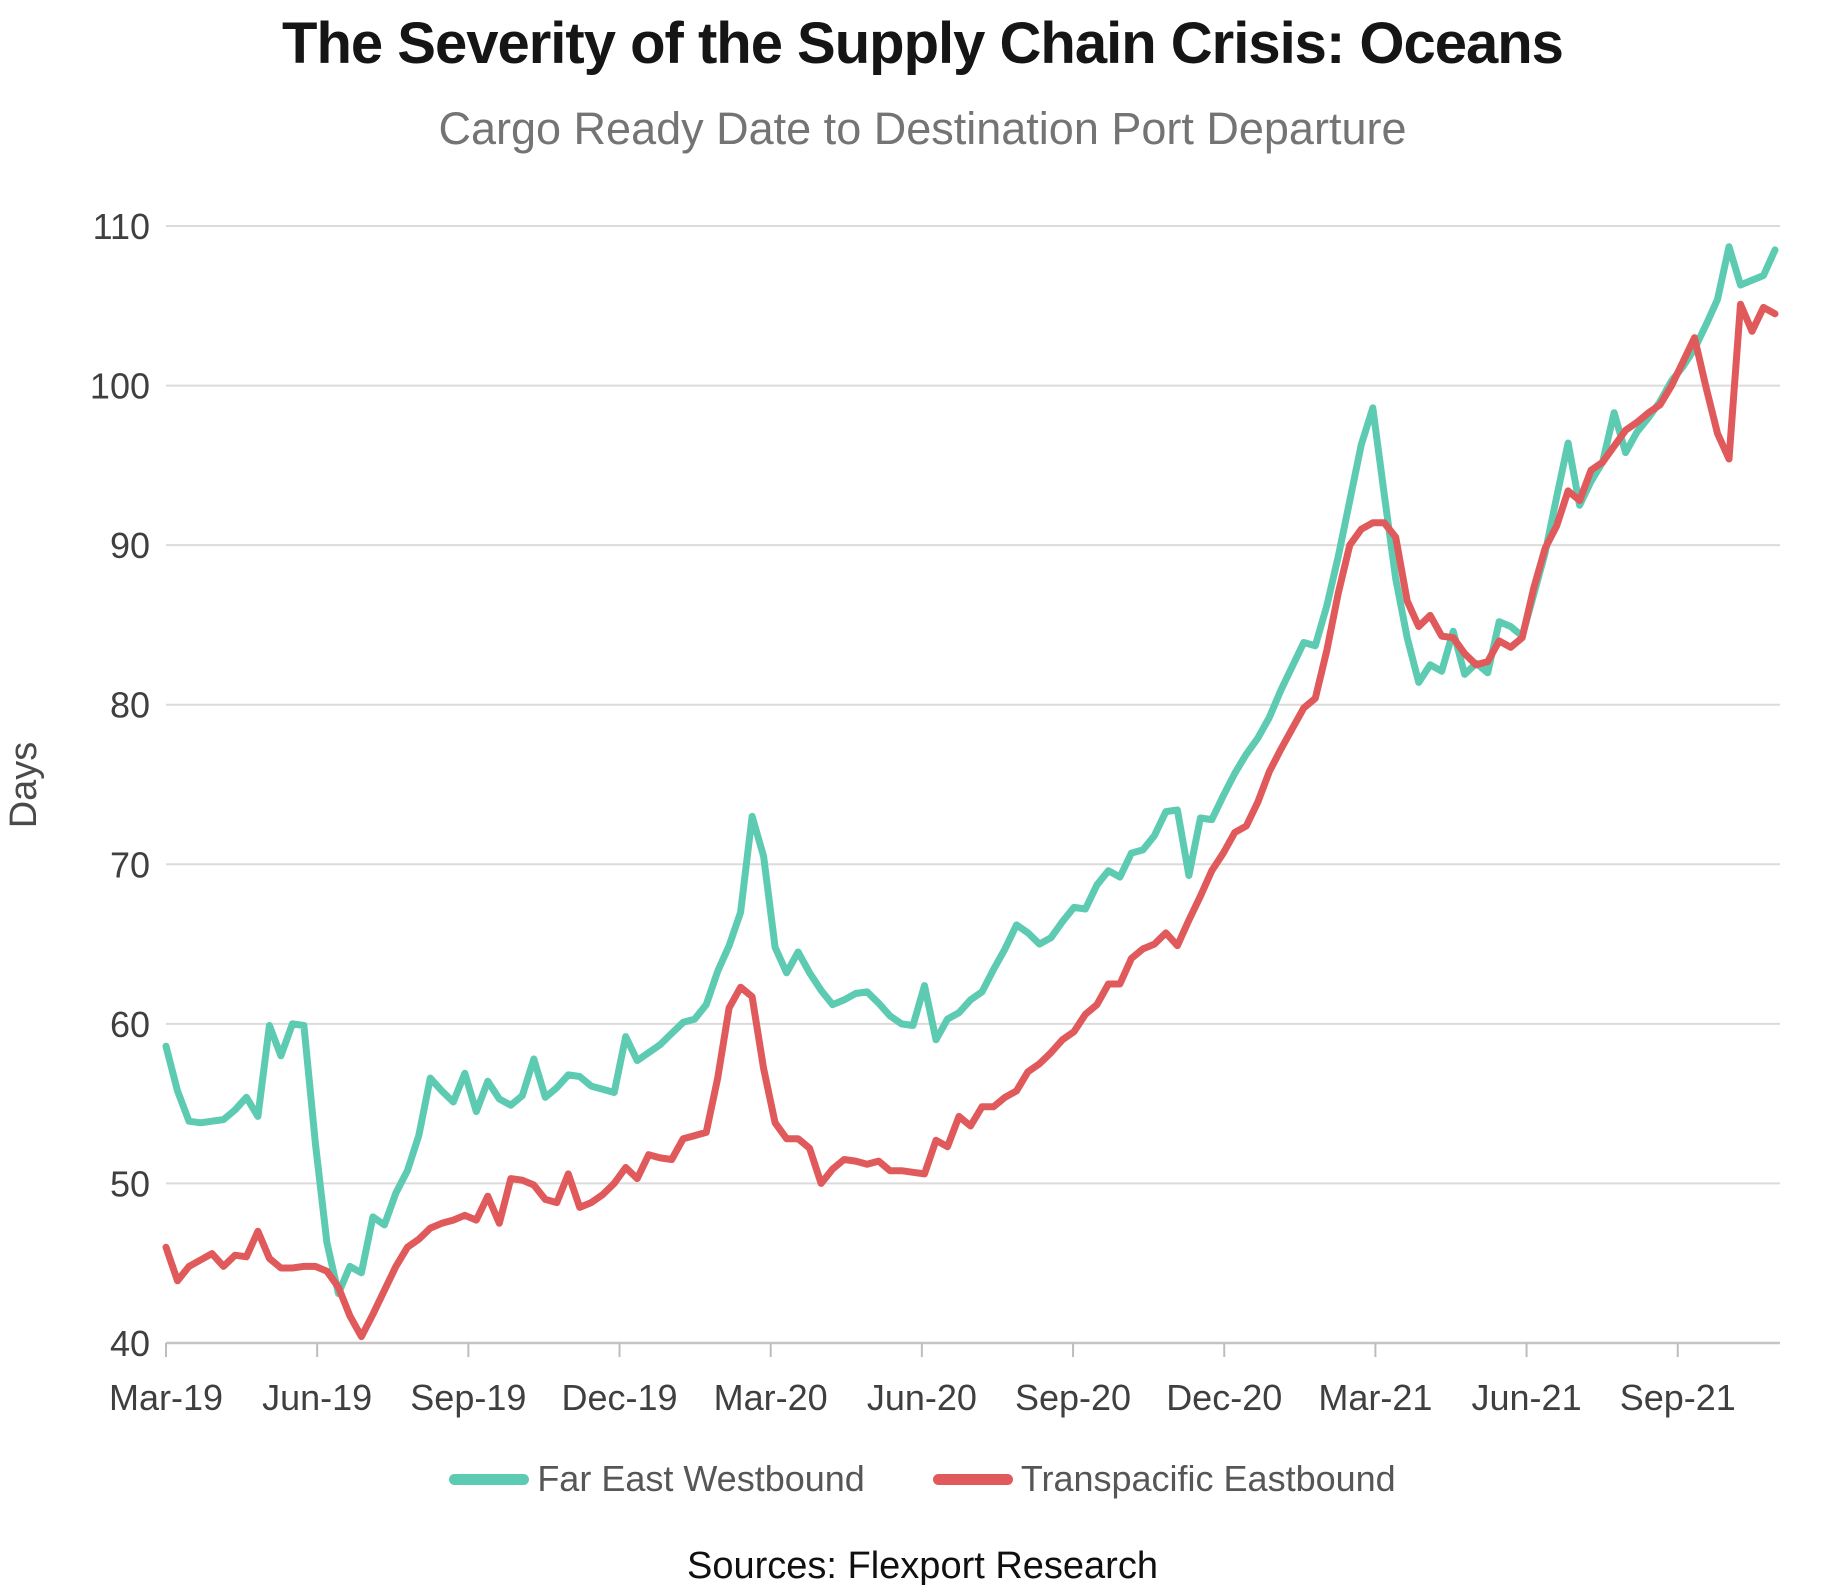 Image resolution: width=1845 pixels, height=1585 pixels. I want to click on legend-swatch-transpacific-eastbound-icon, so click(972, 1479).